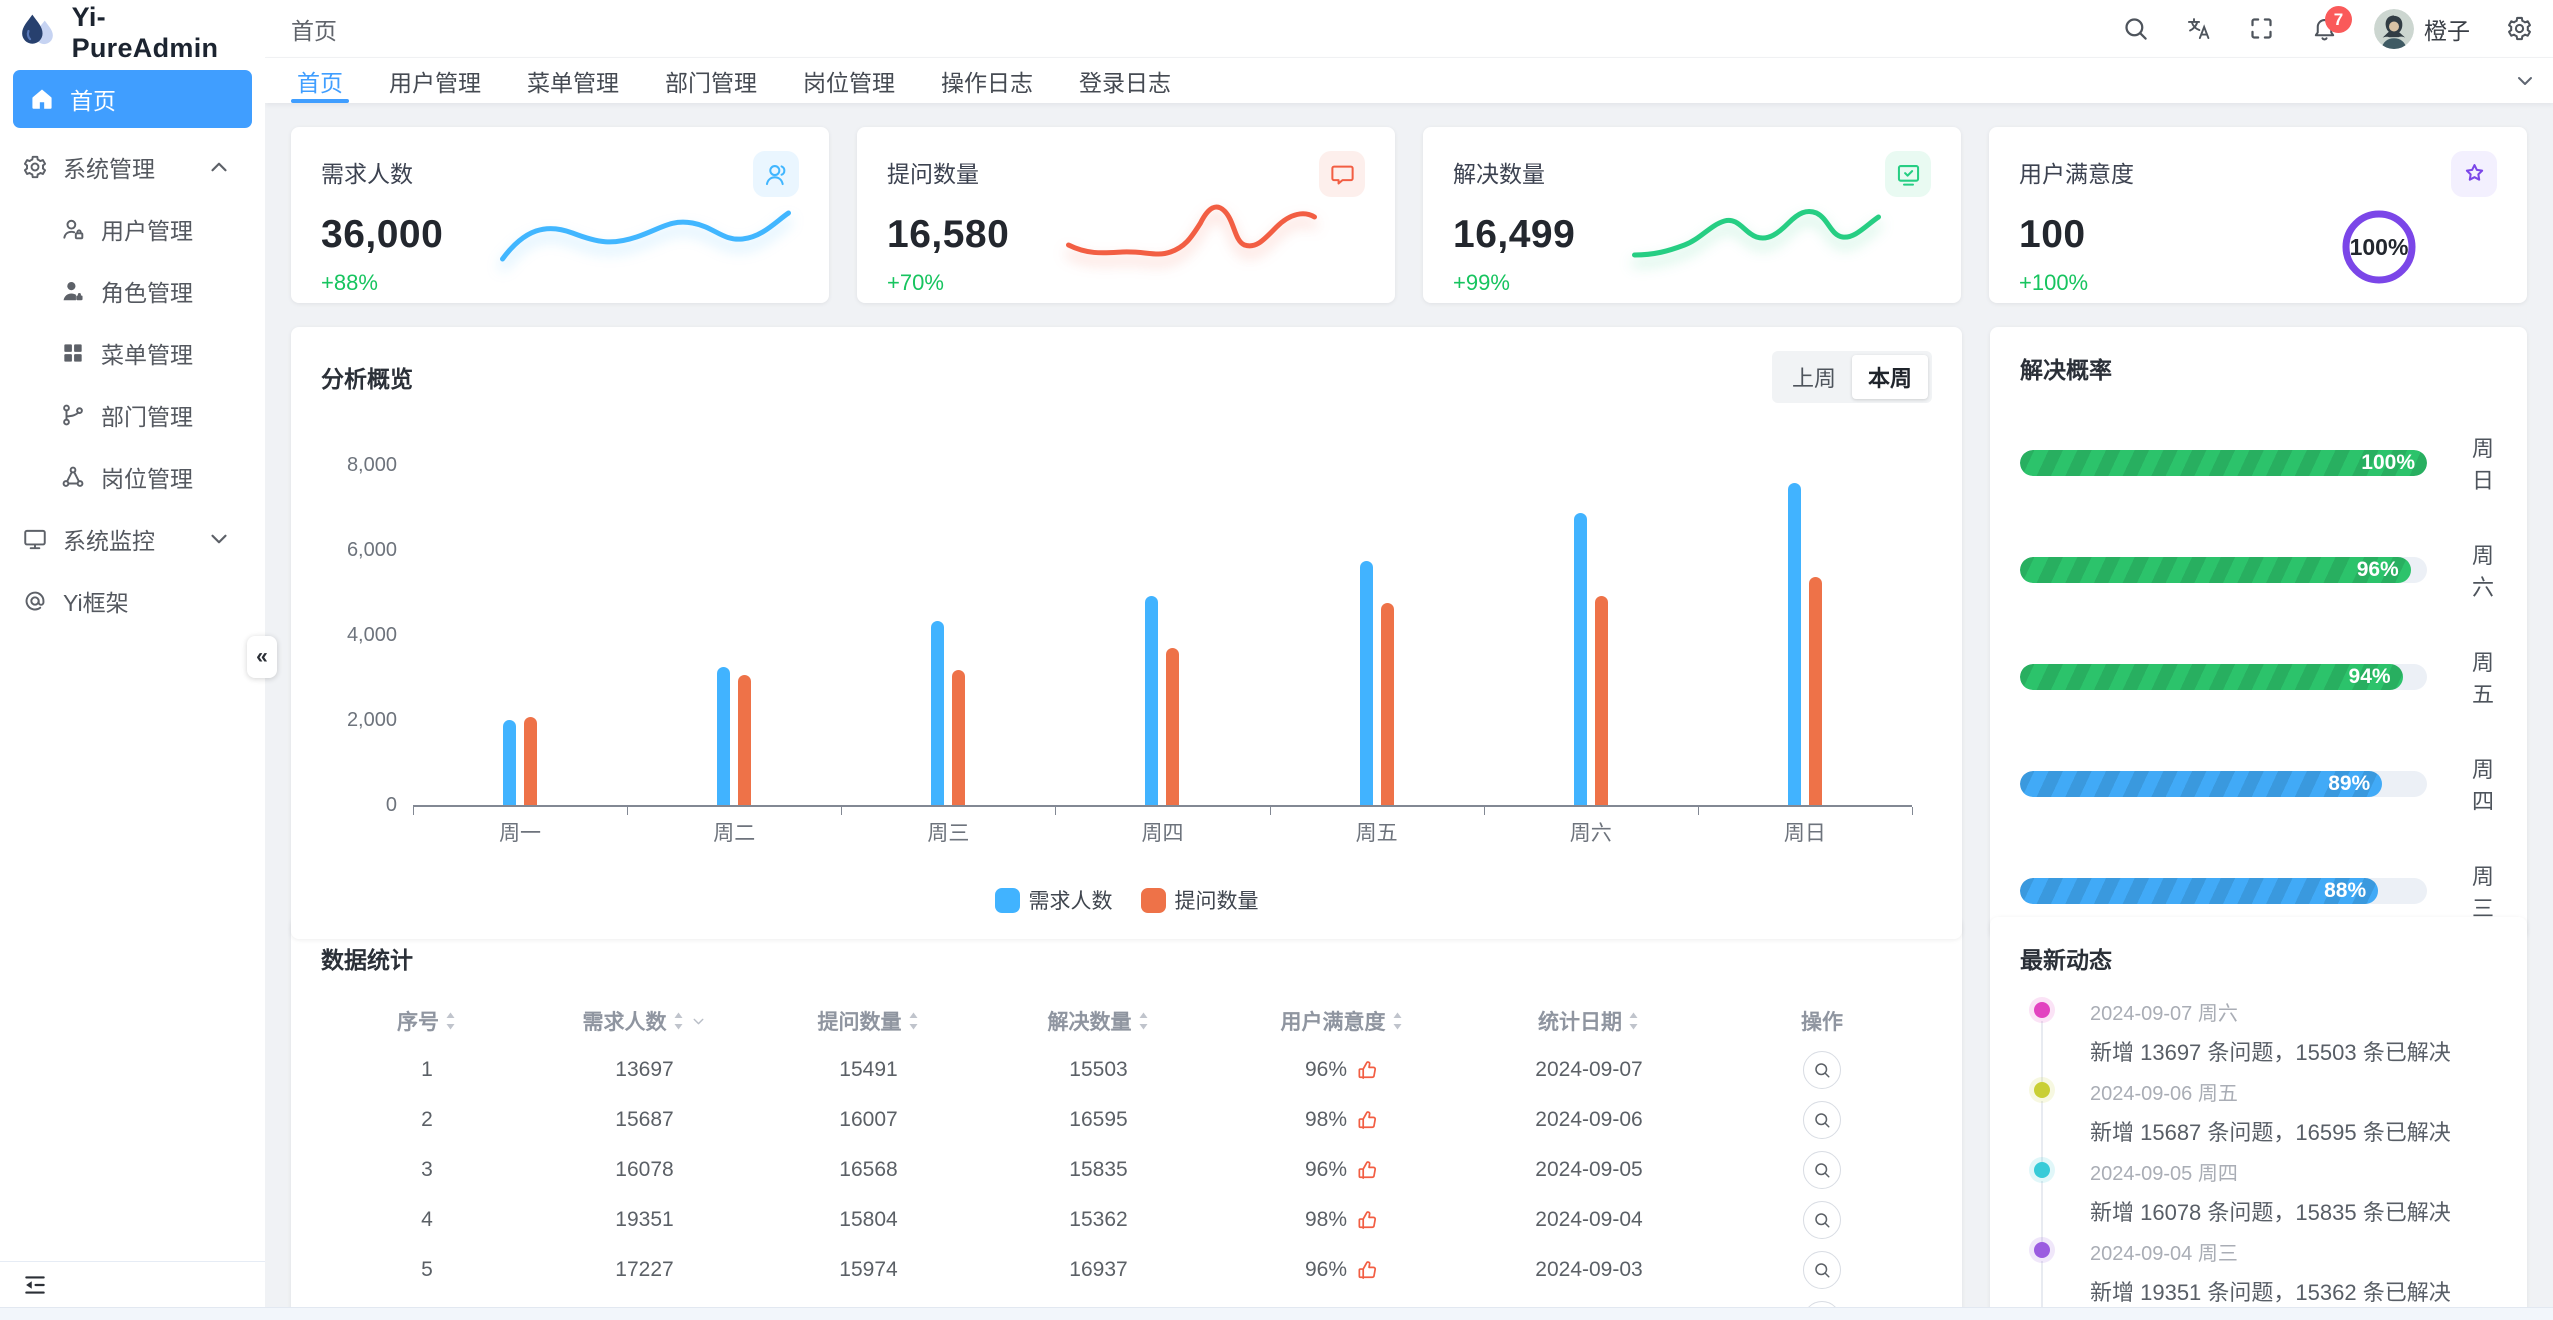  Describe the element at coordinates (382, 234) in the screenshot. I see `stat-card-value: 36,000` at that location.